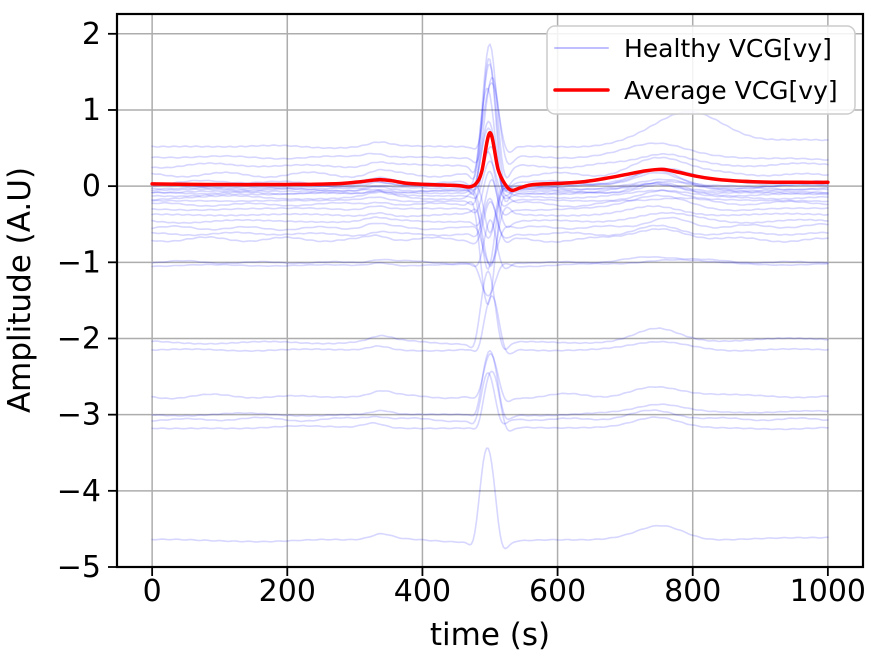 The height and width of the screenshot is (656, 875). What do you see at coordinates (79, 567) in the screenshot?
I see `y-tick-label-−5: −5` at bounding box center [79, 567].